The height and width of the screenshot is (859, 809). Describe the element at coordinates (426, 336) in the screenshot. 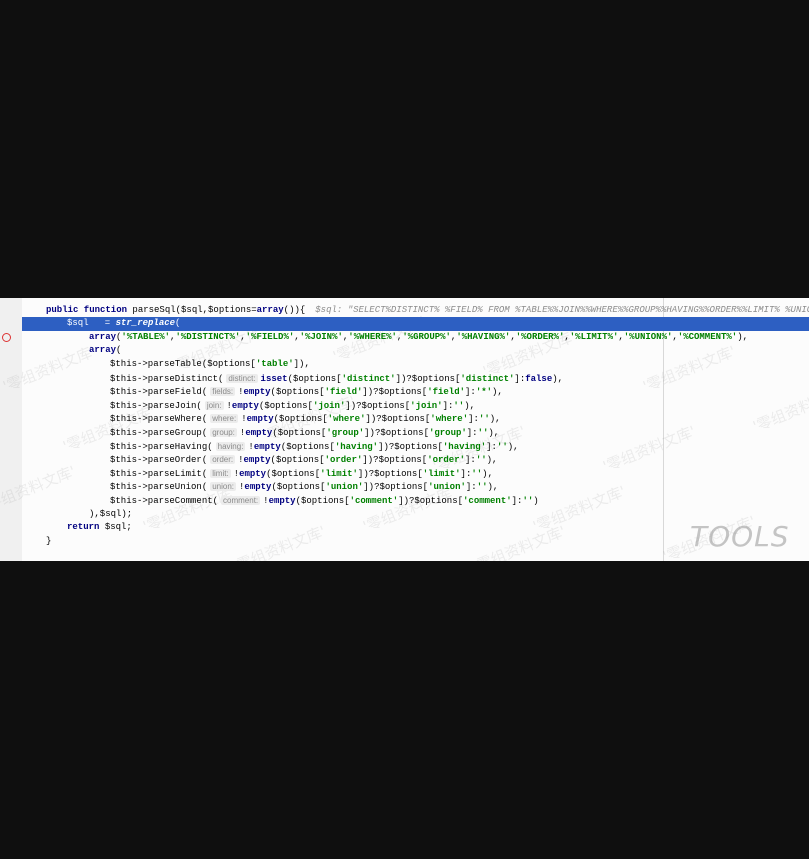

I see `code-token: '%GROUP%'` at that location.